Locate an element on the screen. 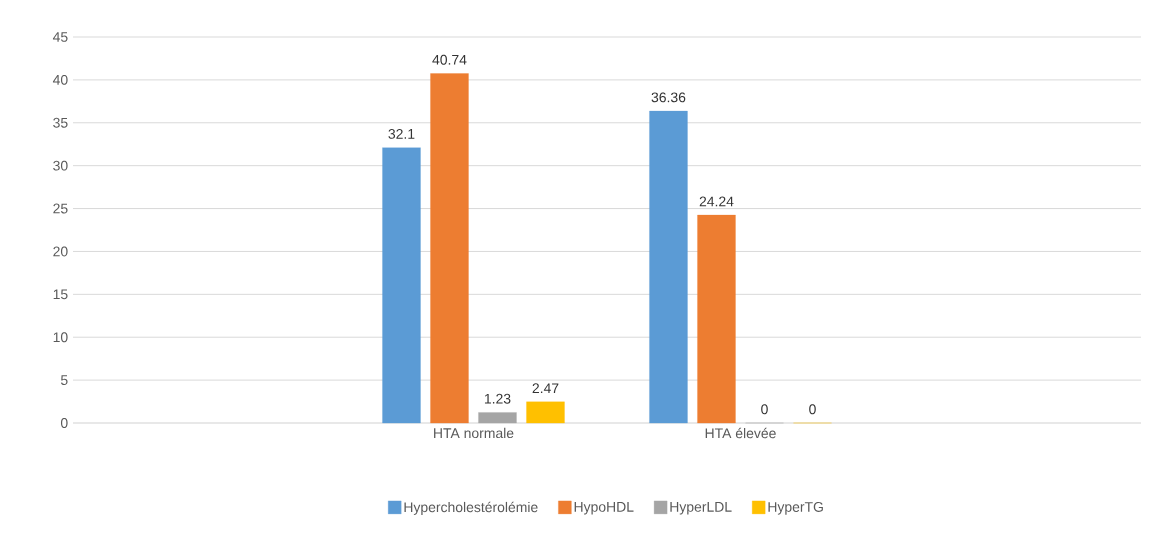 The height and width of the screenshot is (537, 1156). y-tick-label: 25 is located at coordinates (60, 208).